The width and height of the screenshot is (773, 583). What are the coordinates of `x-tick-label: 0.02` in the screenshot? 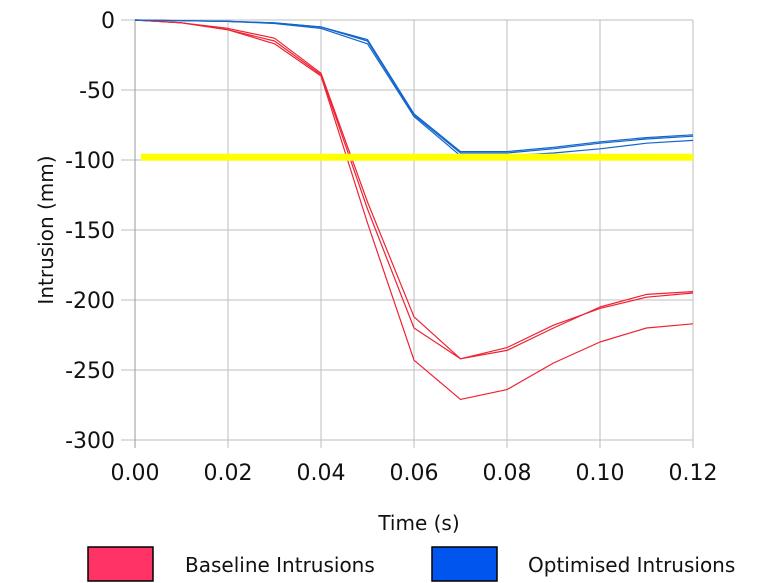 It's located at (228, 473).